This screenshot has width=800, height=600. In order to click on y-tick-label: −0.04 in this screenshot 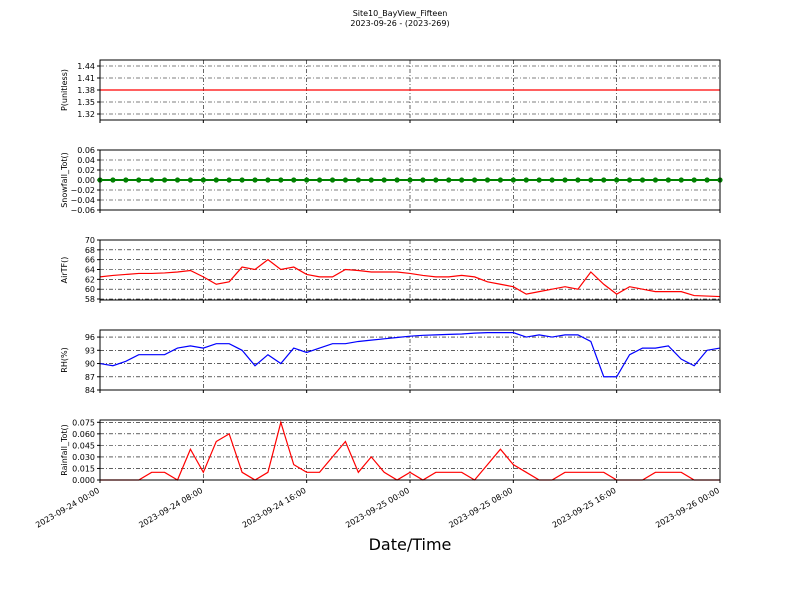, I will do `click(82, 200)`.